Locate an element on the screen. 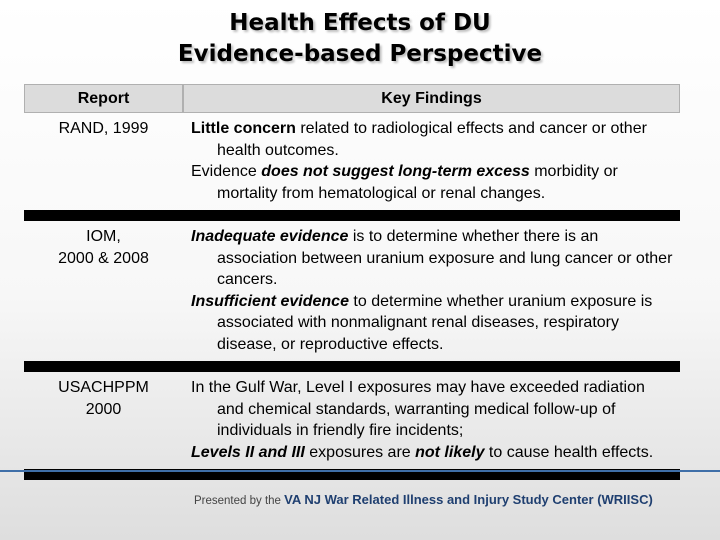  report-cell: USACHPPM 2000 is located at coordinates (103, 420).